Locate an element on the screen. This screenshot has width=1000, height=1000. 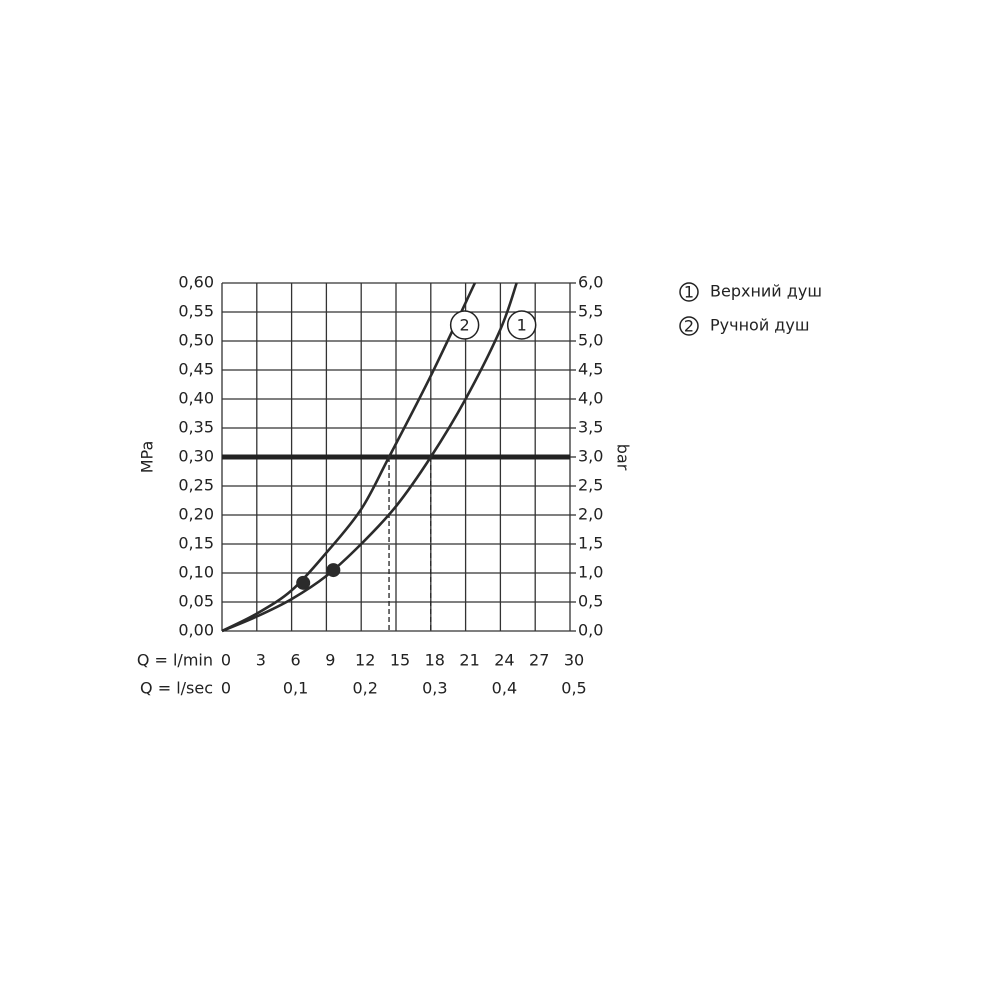
x-tick-label: 9 is located at coordinates (330, 660).